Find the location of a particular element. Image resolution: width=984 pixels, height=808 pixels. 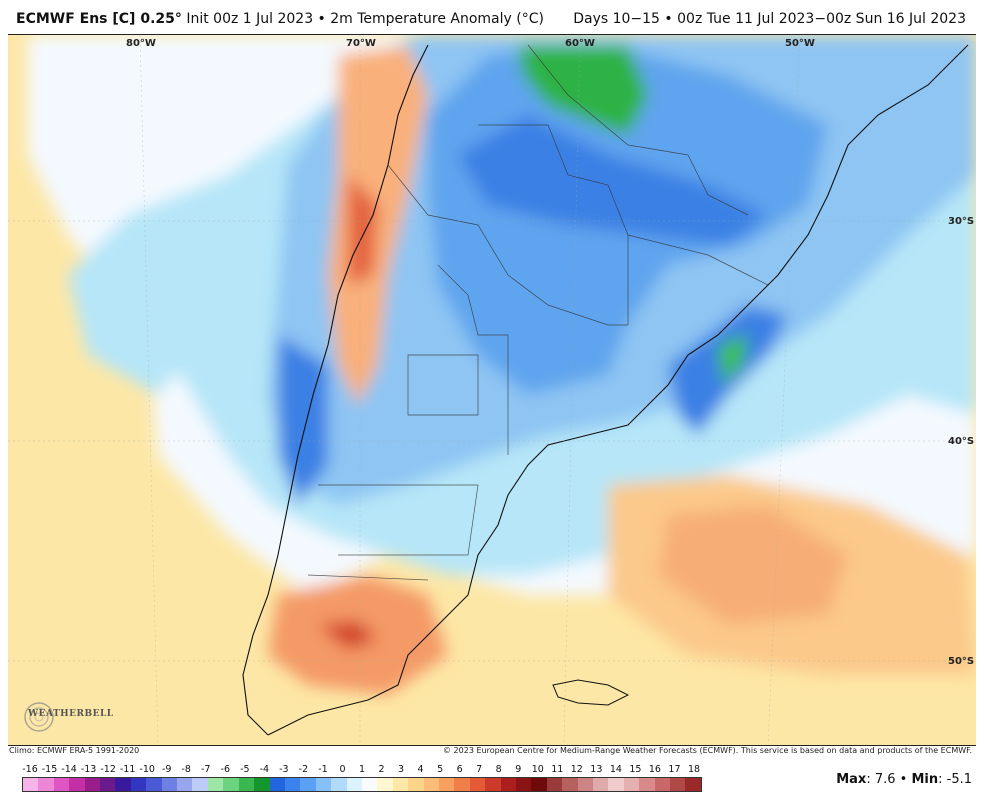

degree-symbol: ° is located at coordinates (178, 19).